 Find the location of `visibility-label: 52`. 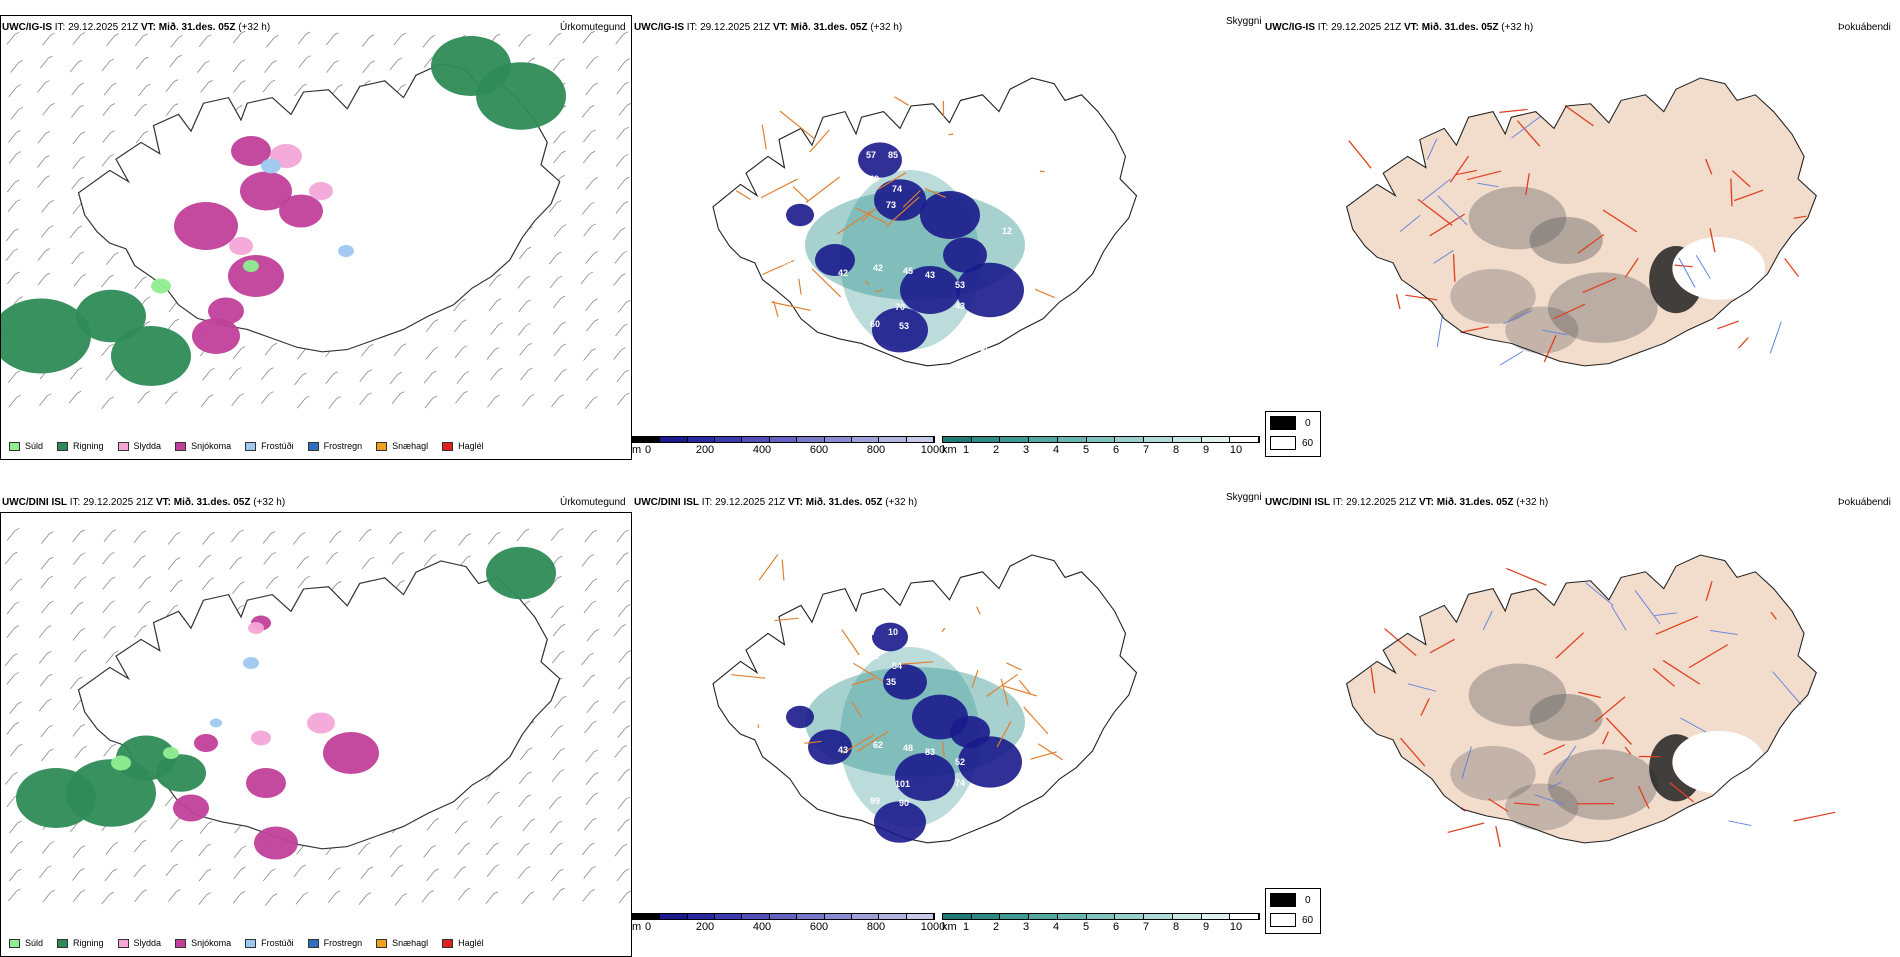

visibility-label: 52 is located at coordinates (960, 762).